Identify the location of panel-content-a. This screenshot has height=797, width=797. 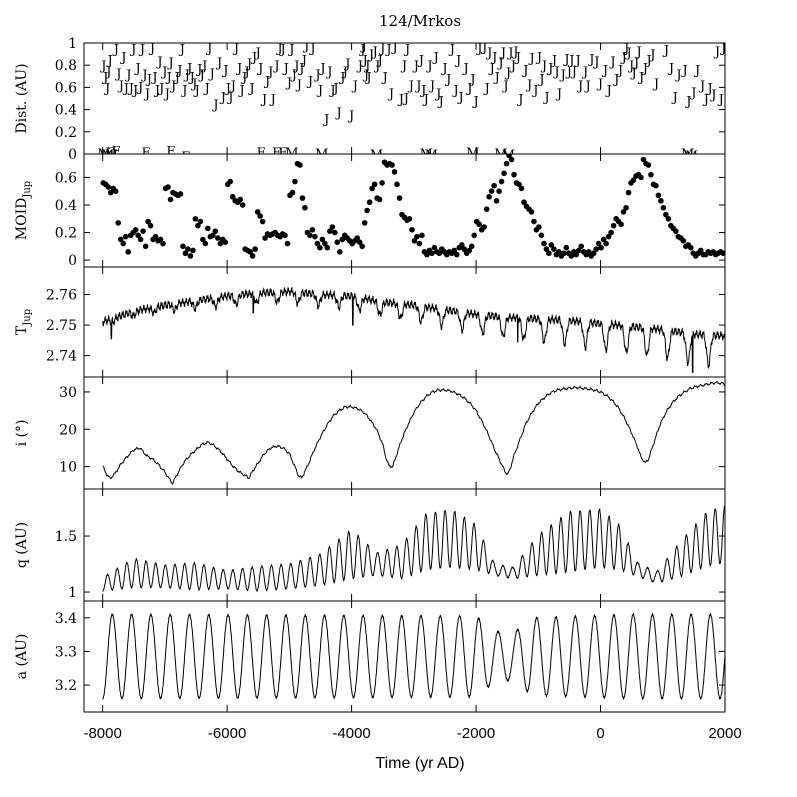
(413, 656).